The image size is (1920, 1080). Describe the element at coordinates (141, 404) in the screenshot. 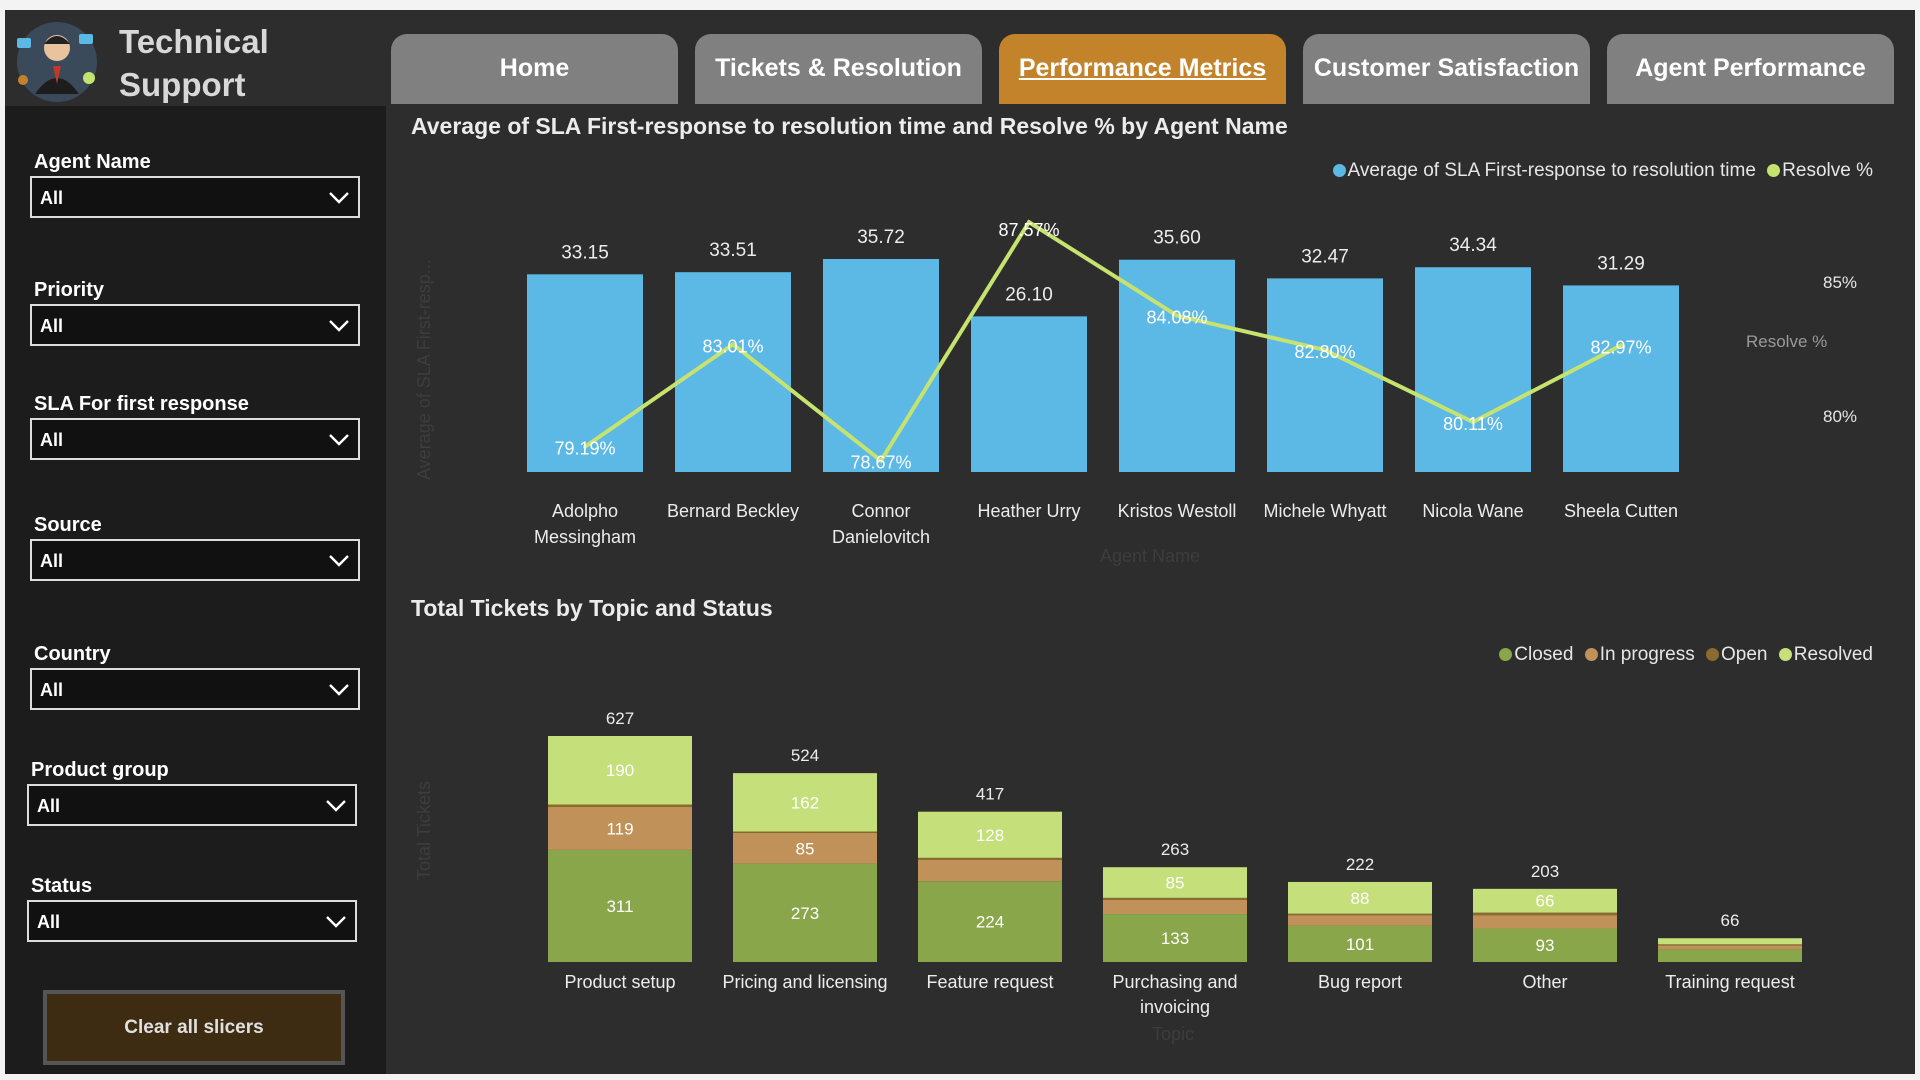

I see `slicer-label-sla-first-response: SLA For first response` at that location.